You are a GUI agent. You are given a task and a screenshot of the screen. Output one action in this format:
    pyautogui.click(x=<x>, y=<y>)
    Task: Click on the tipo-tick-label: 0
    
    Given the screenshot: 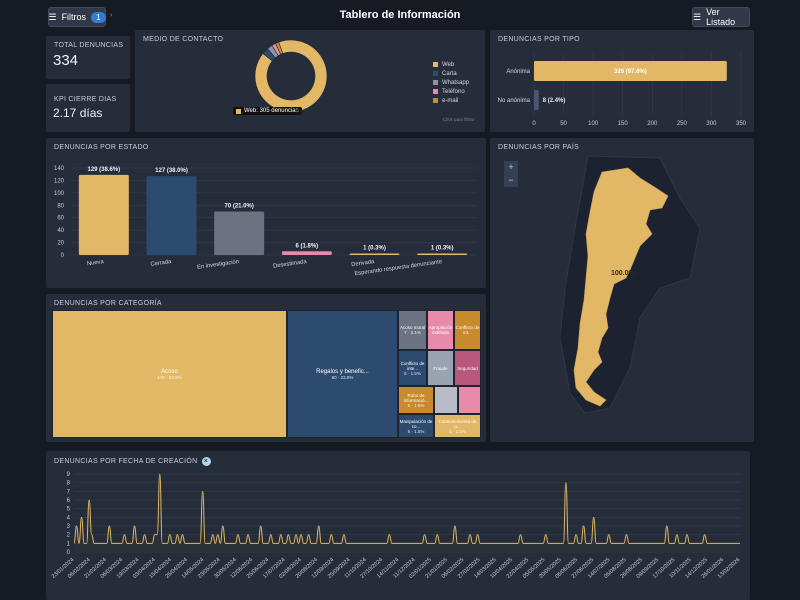 What is the action you would take?
    pyautogui.click(x=534, y=124)
    